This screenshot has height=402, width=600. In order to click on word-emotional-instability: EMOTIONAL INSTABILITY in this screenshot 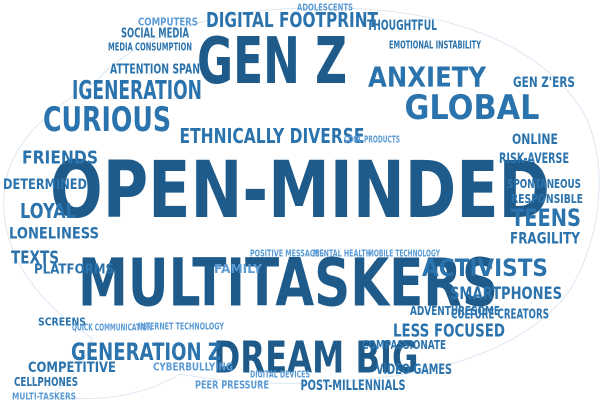, I will do `click(435, 45)`.